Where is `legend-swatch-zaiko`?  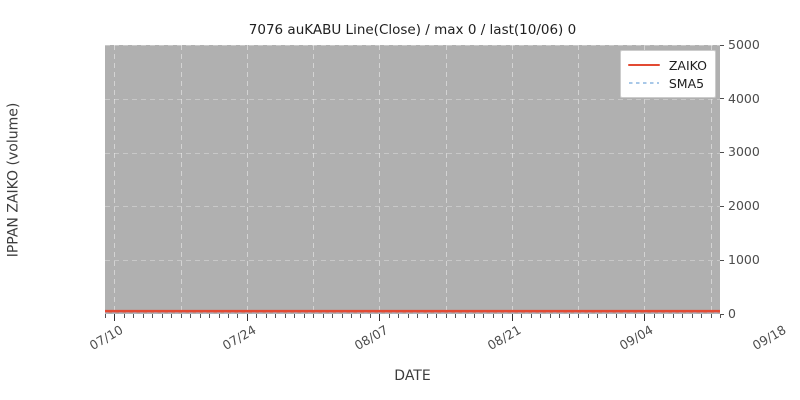 legend-swatch-zaiko is located at coordinates (643, 65).